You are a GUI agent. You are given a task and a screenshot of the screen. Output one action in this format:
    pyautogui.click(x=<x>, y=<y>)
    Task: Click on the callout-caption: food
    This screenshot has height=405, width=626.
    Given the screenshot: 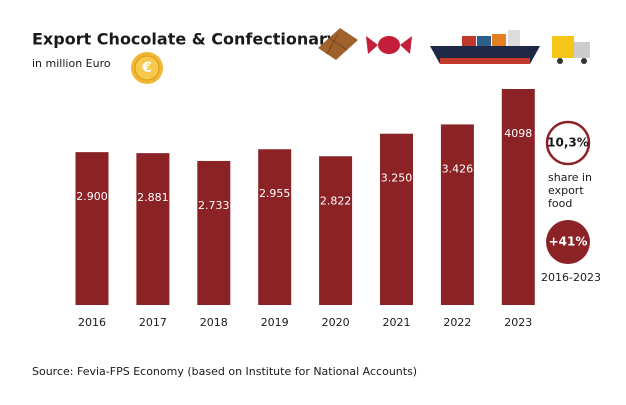 What is the action you would take?
    pyautogui.click(x=560, y=203)
    